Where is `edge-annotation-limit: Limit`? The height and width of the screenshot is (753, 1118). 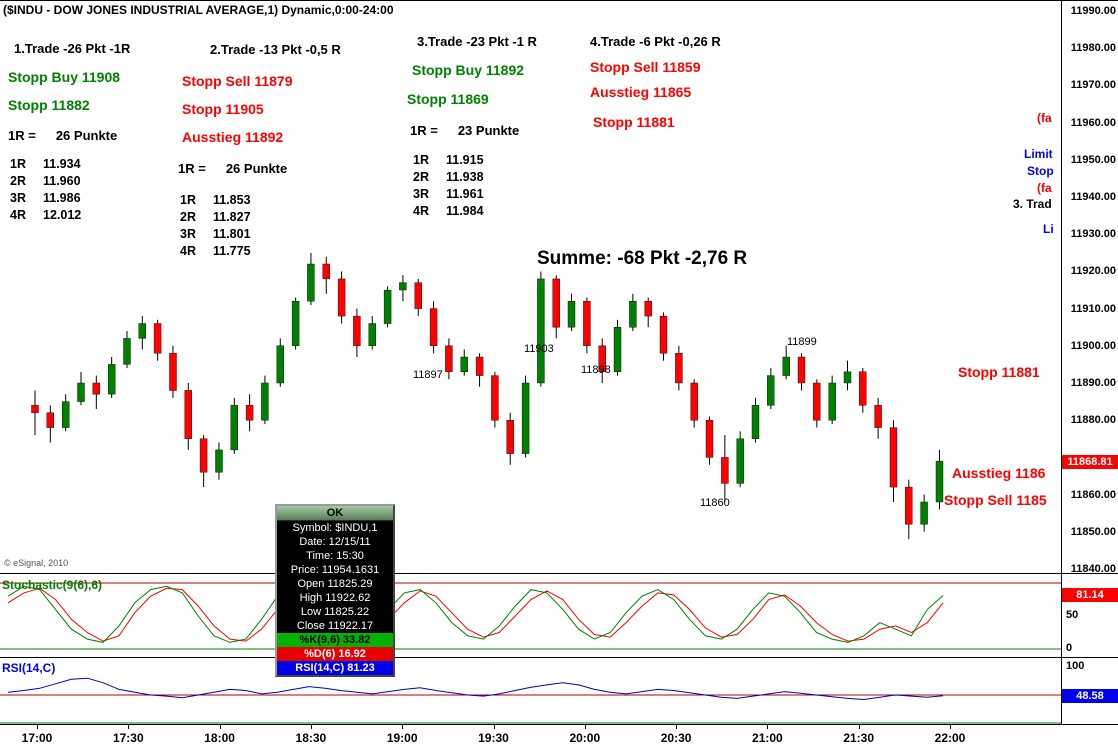
edge-annotation-limit: Limit is located at coordinates (1038, 154).